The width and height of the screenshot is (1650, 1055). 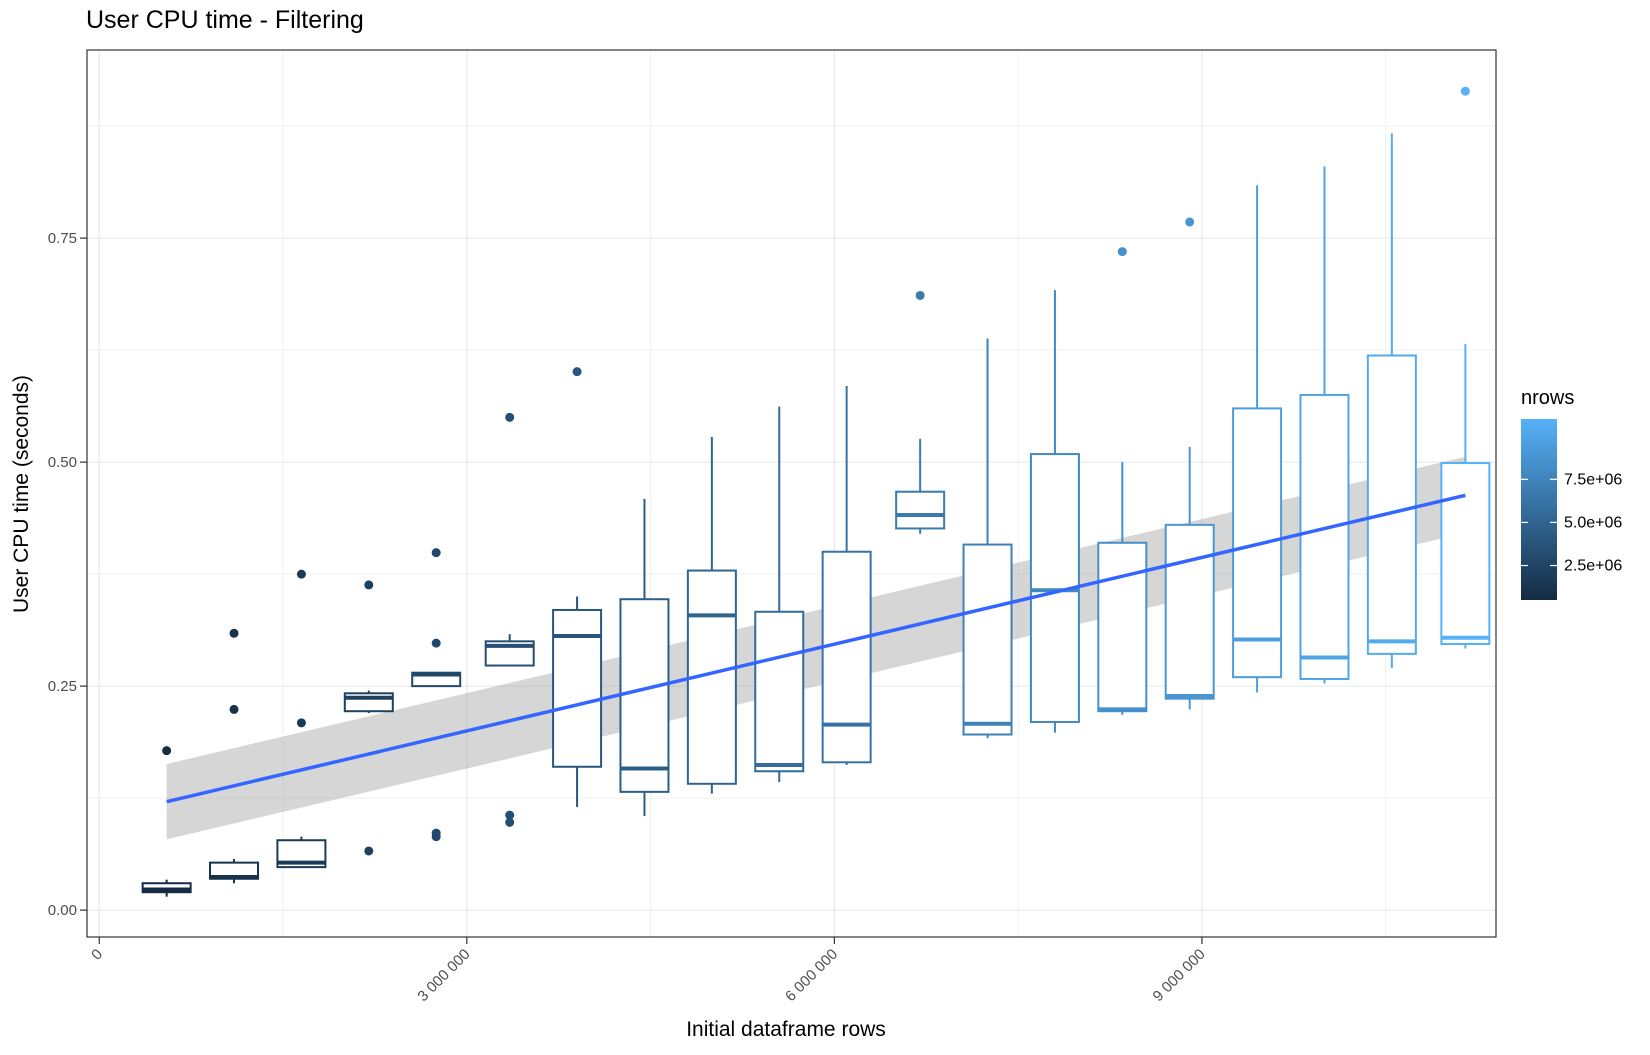 What do you see at coordinates (811, 975) in the screenshot?
I see `x-tick-label: 6 000 000` at bounding box center [811, 975].